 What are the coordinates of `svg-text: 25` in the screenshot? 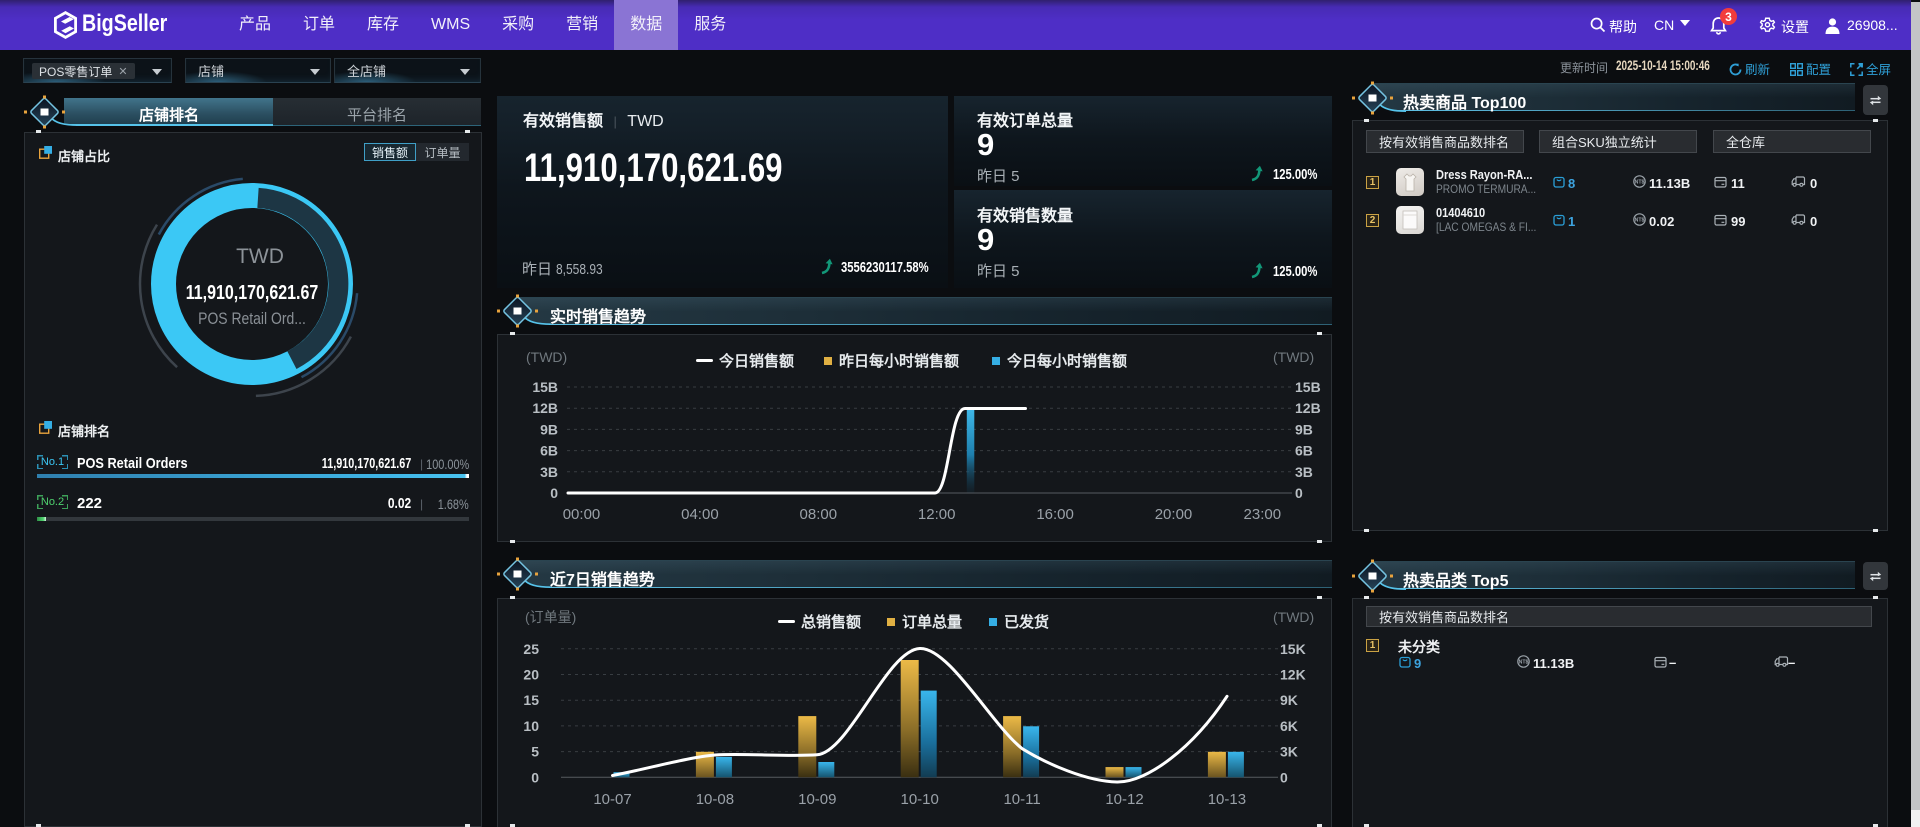 It's located at (531, 649).